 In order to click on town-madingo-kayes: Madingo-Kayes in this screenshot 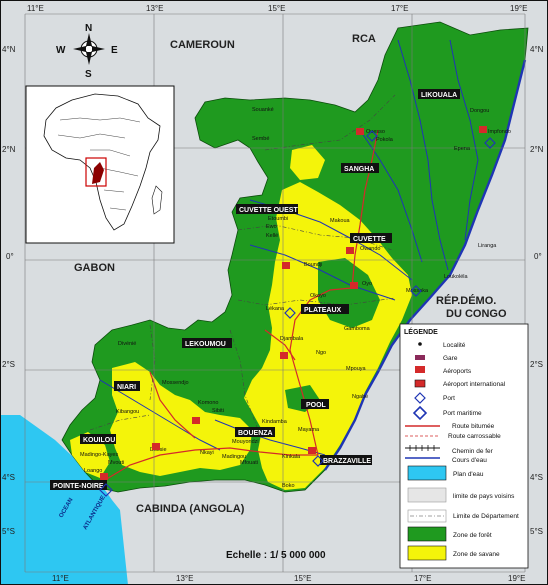, I will do `click(99, 455)`.